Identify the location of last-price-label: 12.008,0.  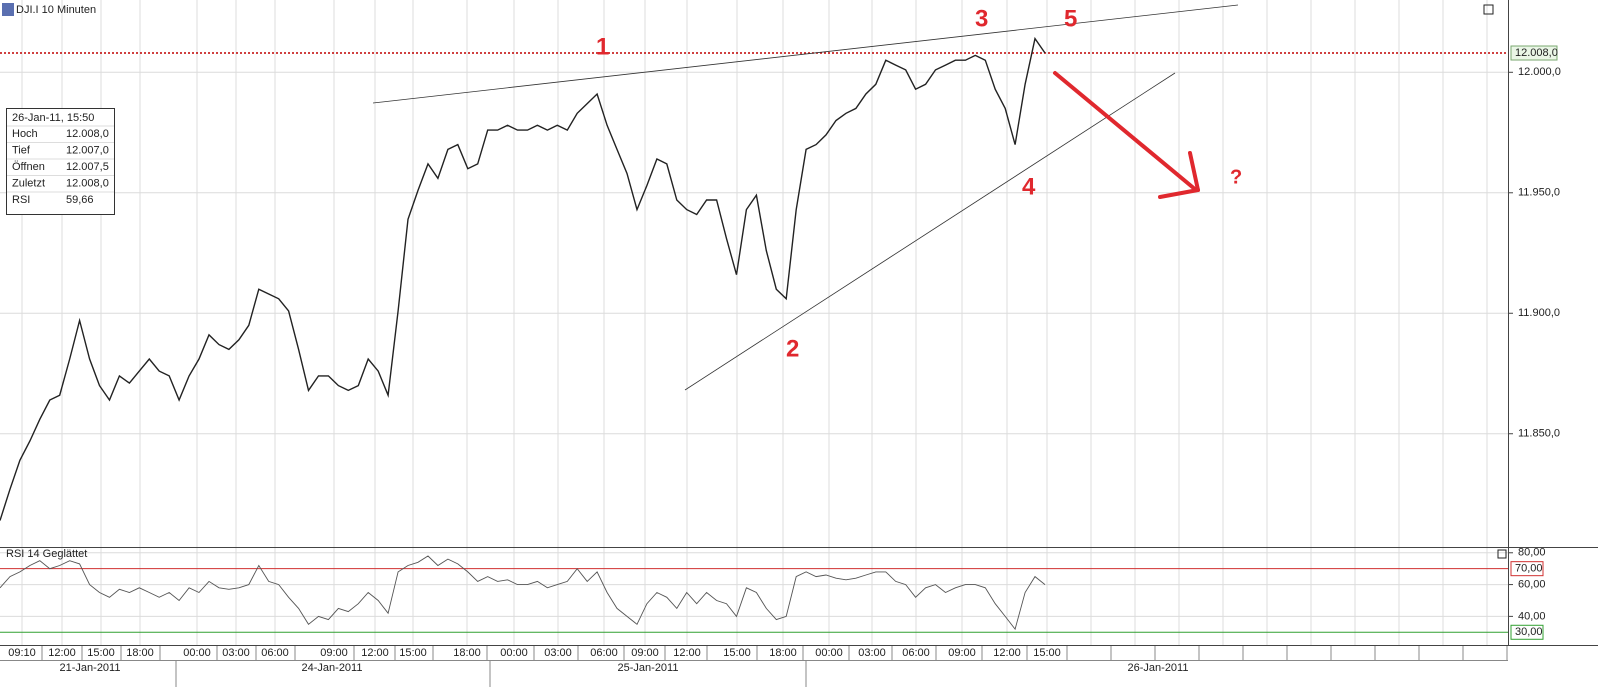
(1536, 53).